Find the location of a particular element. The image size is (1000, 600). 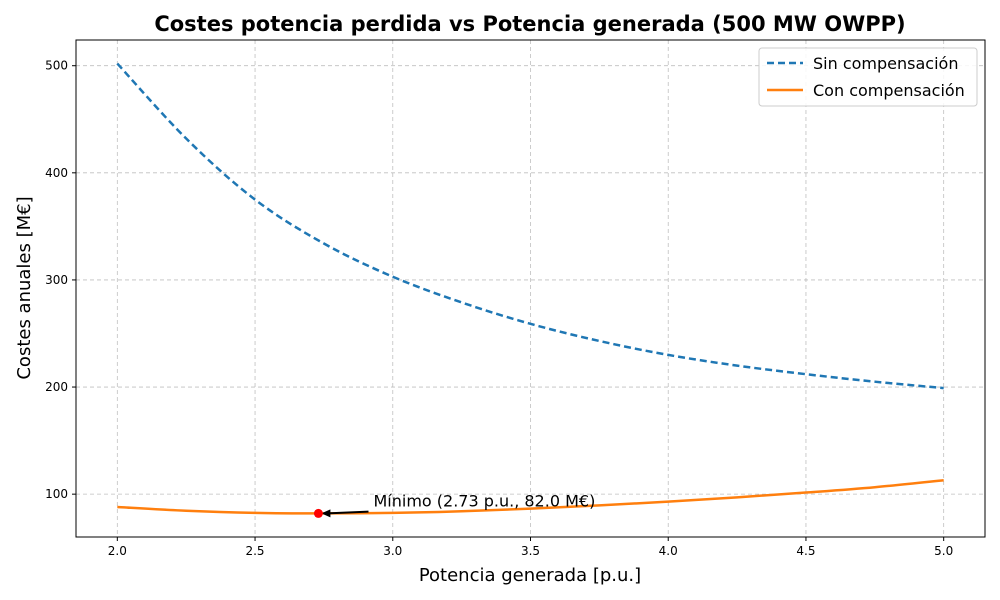

x-tick-label: 4.0 is located at coordinates (668, 551).